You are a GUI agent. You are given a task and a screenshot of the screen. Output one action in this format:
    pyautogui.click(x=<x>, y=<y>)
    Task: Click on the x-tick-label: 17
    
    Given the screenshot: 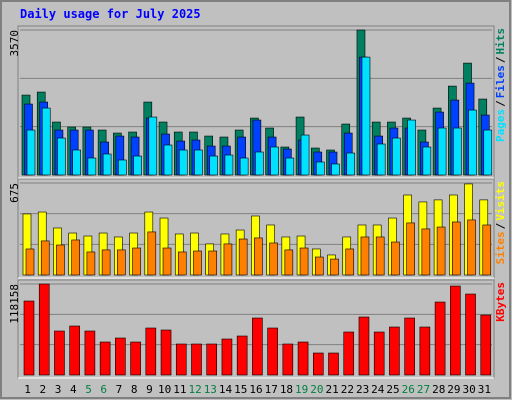 What is the action you would take?
    pyautogui.click(x=271, y=389)
    